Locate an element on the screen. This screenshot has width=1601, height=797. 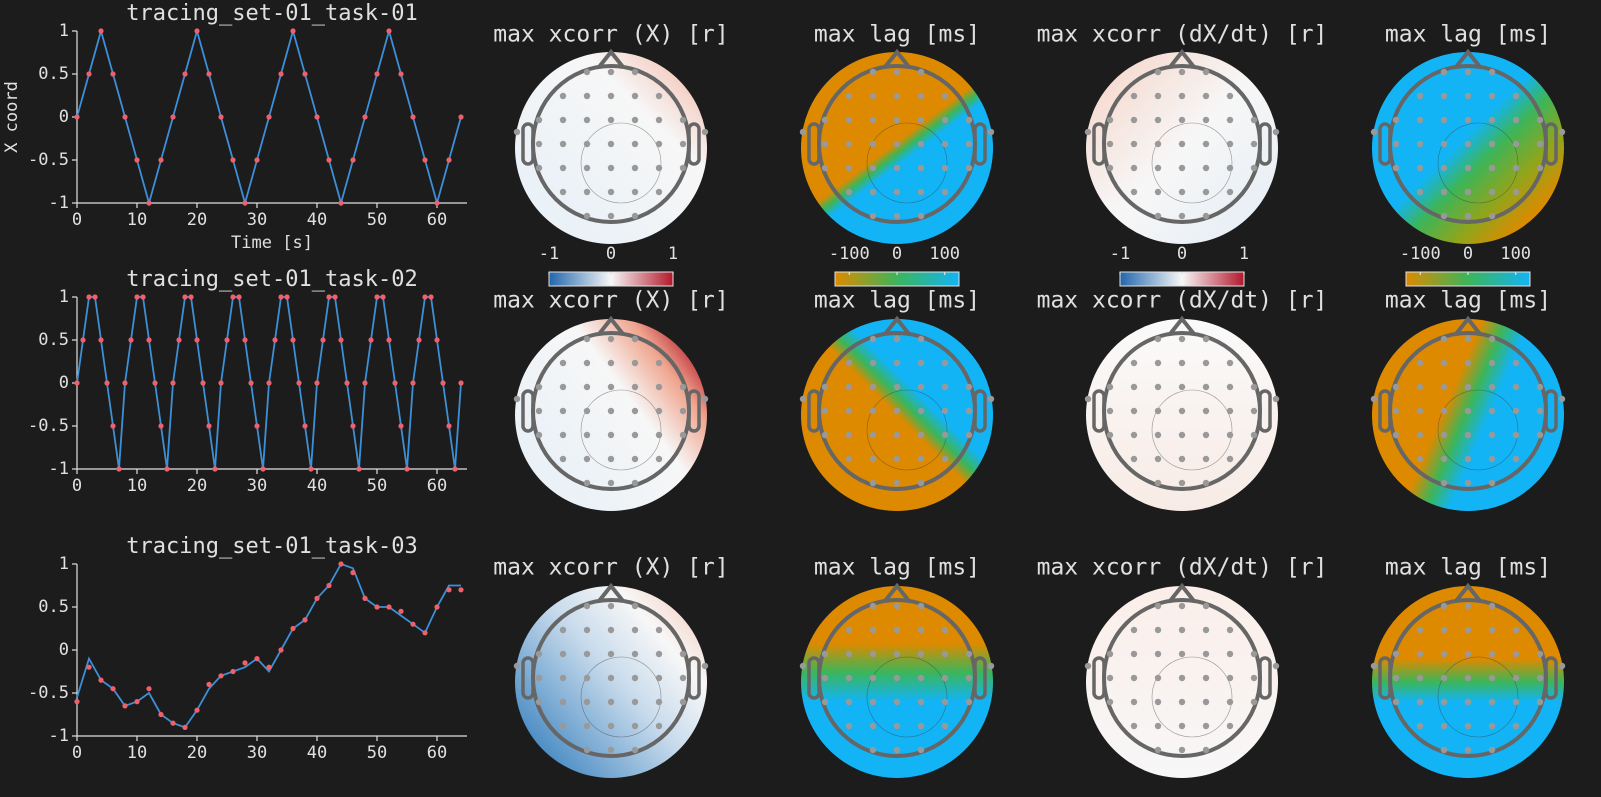
y-axis-label: X coord is located at coordinates (12, 117).